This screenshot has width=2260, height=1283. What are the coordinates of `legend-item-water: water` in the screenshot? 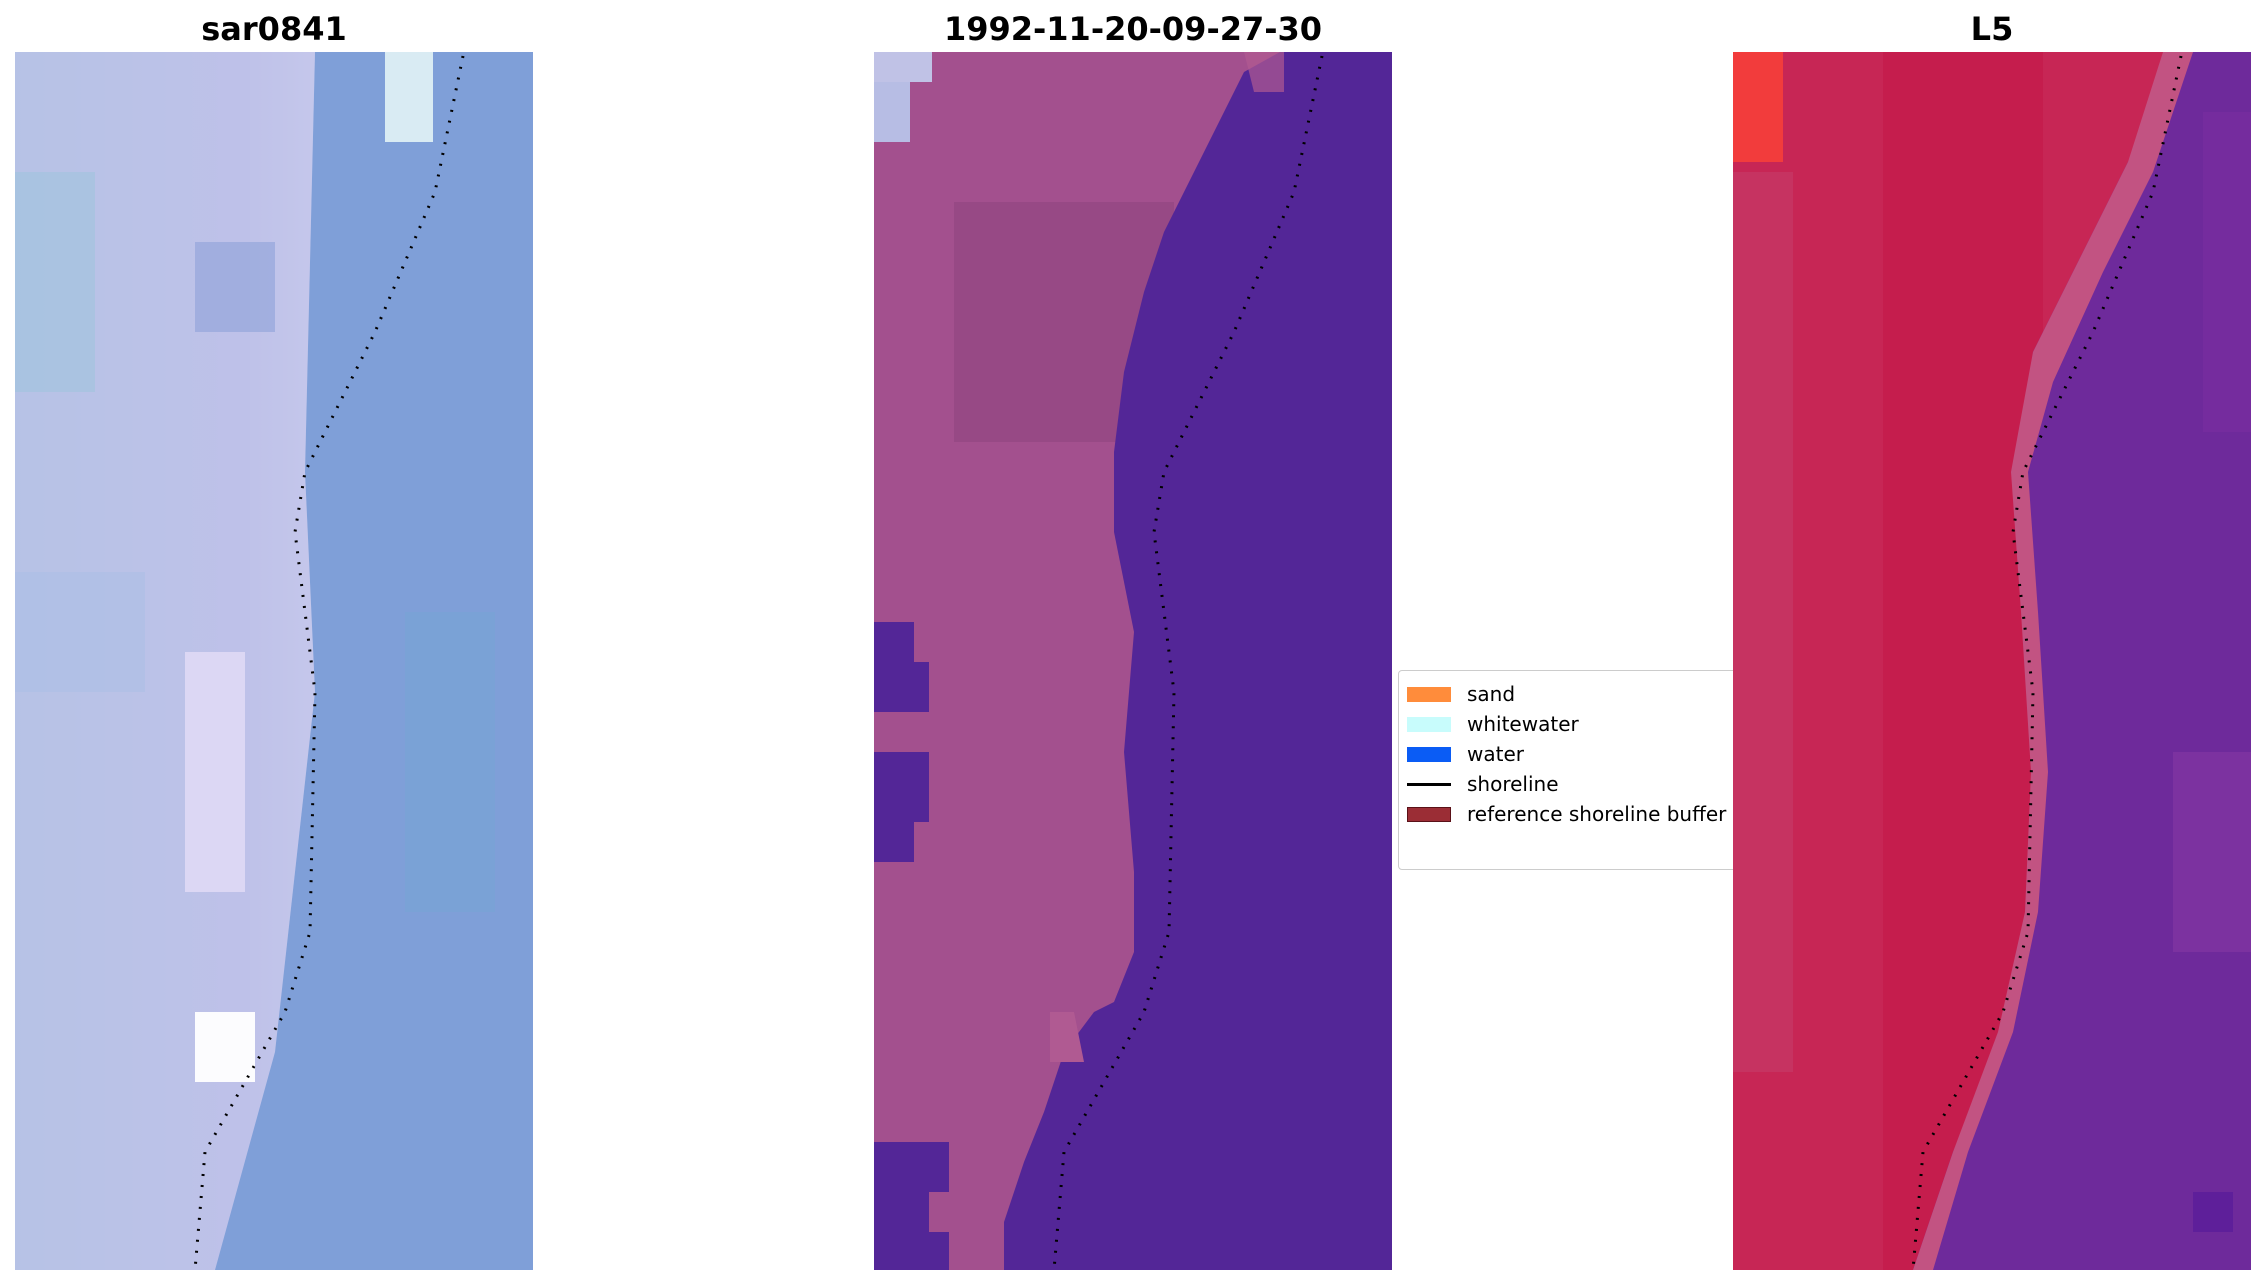 It's located at (1572, 754).